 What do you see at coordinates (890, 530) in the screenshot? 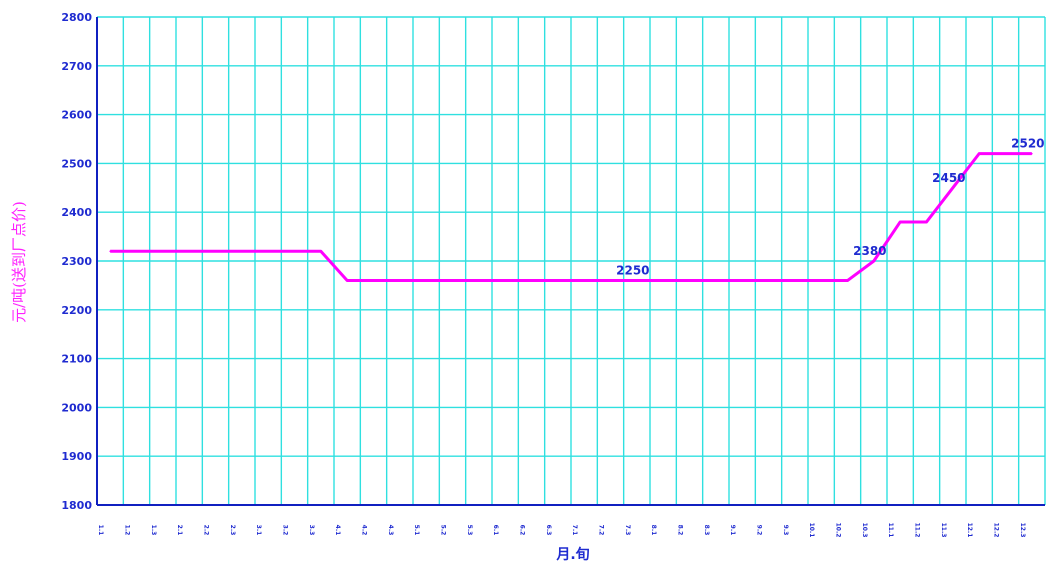
I see `x-tick-label: 11.1` at bounding box center [890, 530].